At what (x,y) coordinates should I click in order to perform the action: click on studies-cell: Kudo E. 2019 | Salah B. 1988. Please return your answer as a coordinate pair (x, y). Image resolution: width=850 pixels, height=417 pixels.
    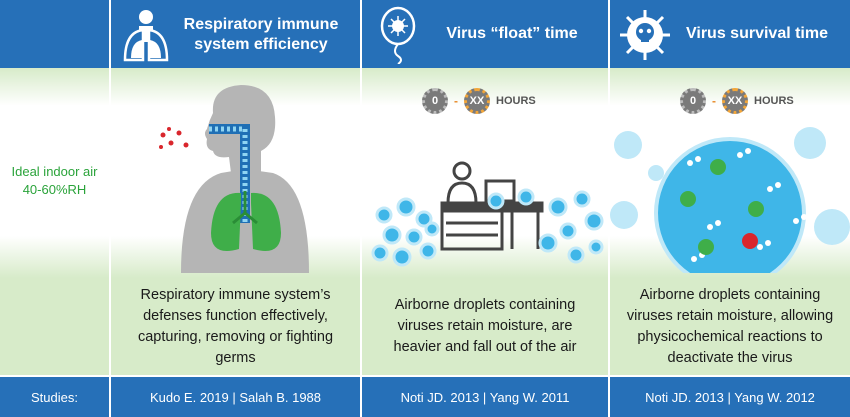
    Looking at the image, I should click on (235, 397).